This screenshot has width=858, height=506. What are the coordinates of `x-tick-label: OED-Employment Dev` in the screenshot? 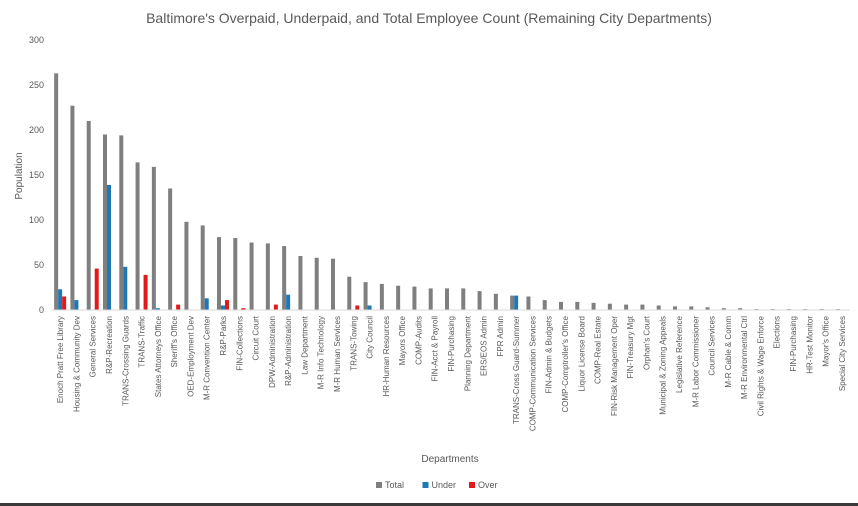 It's located at (190, 356).